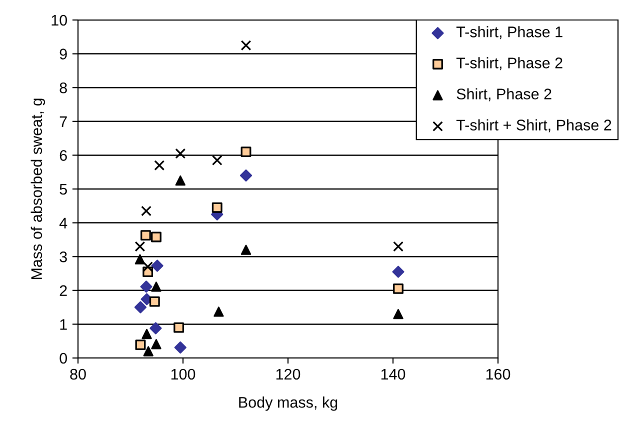 The height and width of the screenshot is (425, 623). What do you see at coordinates (63, 54) in the screenshot?
I see `y-tick-label: 9` at bounding box center [63, 54].